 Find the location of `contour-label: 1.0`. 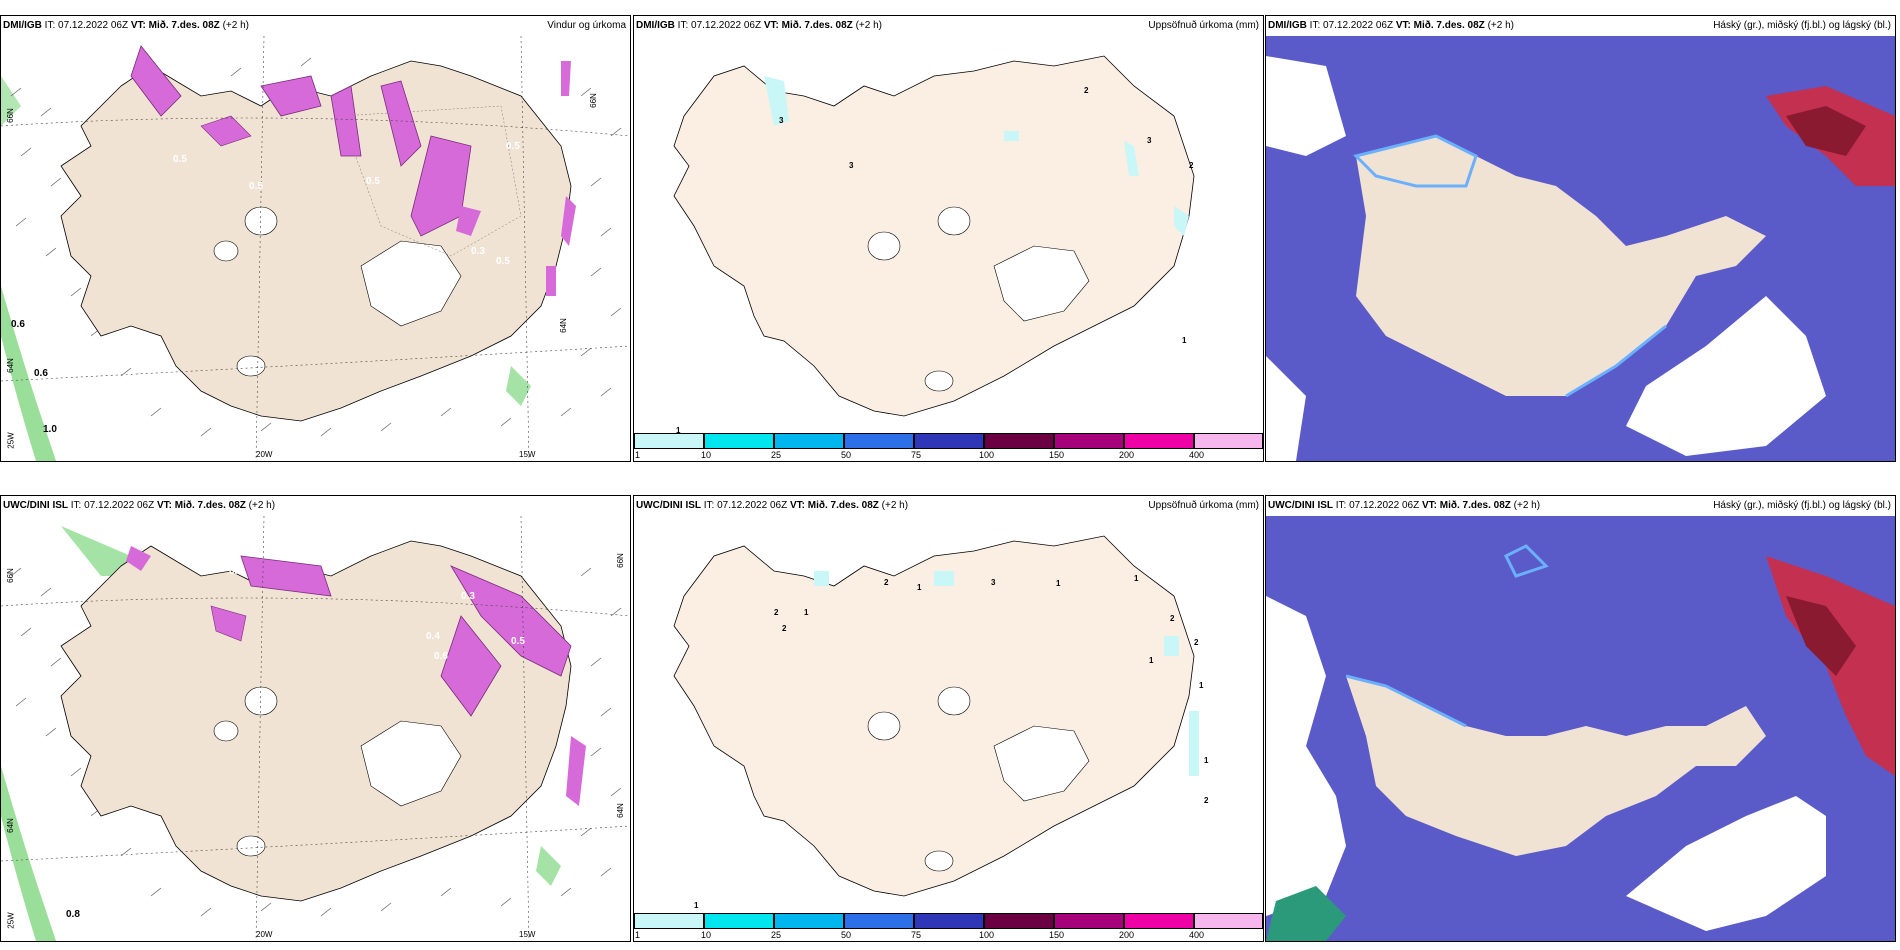

contour-label: 1.0 is located at coordinates (50, 429).